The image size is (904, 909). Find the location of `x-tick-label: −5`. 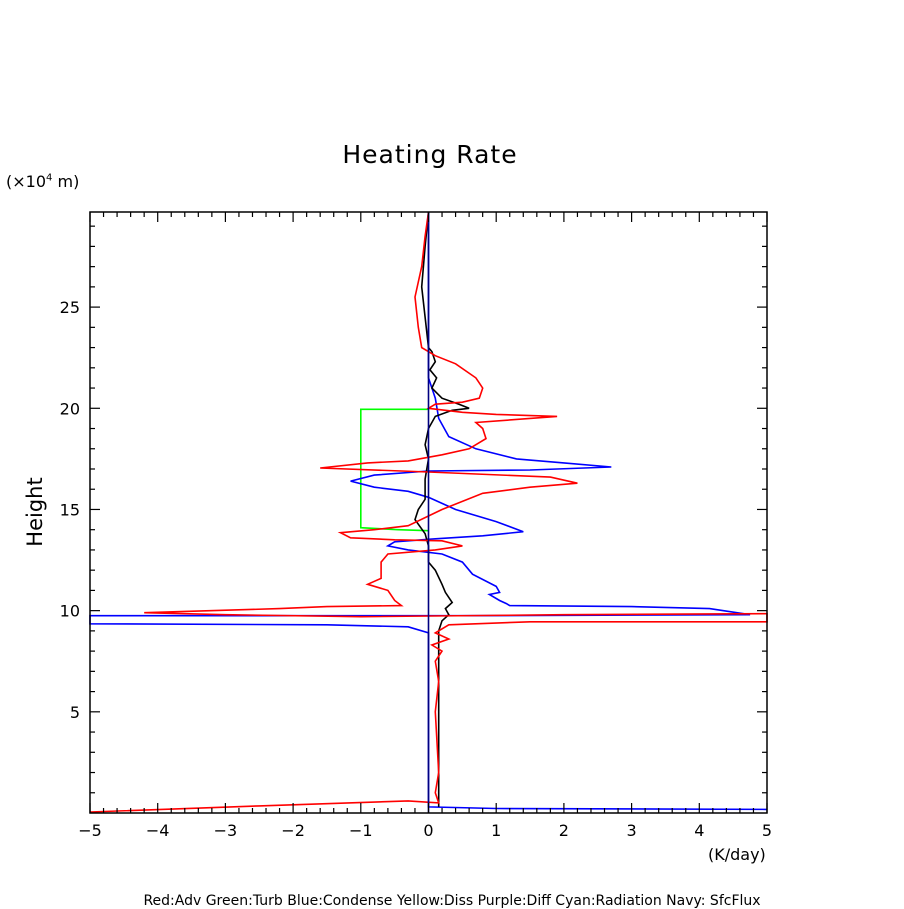

x-tick-label: −5 is located at coordinates (90, 830).